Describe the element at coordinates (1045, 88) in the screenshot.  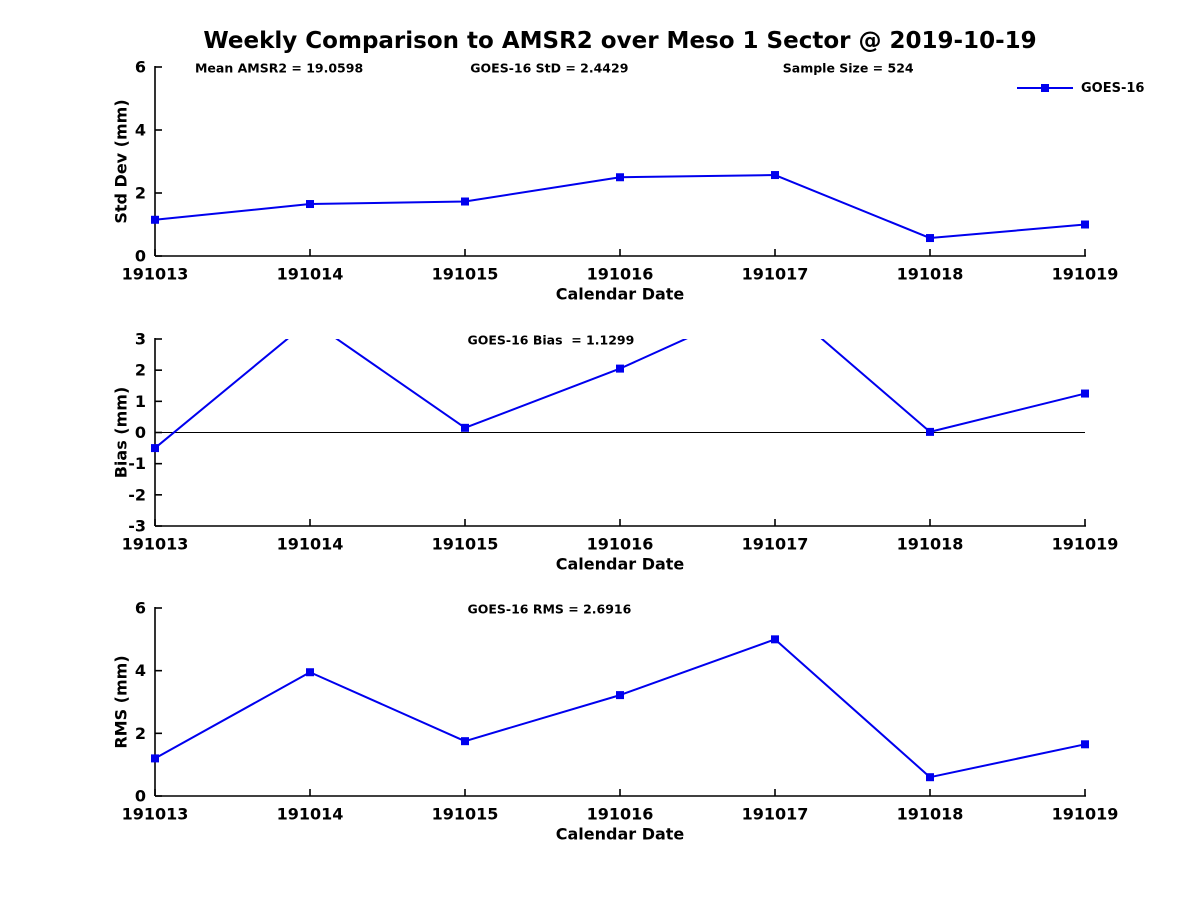
I see `legend-marker-square` at that location.